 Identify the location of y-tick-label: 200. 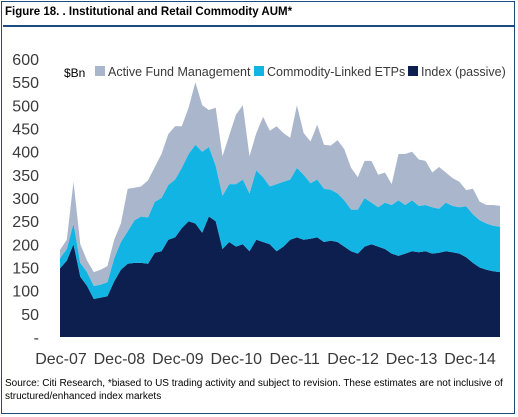
(25, 245).